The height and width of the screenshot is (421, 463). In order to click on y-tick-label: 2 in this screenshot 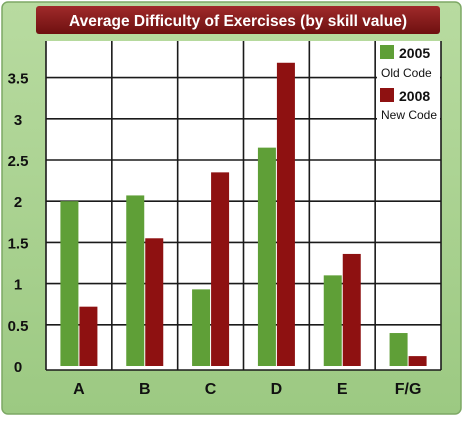, I will do `click(18, 202)`.